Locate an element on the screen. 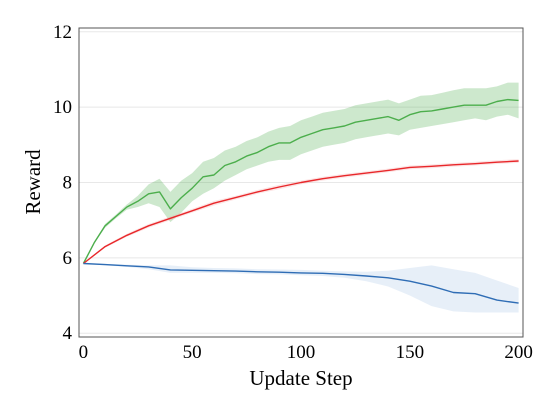 This screenshot has height=411, width=548. x-axis-ticks: 0 50 100 150 200 is located at coordinates (306, 352).